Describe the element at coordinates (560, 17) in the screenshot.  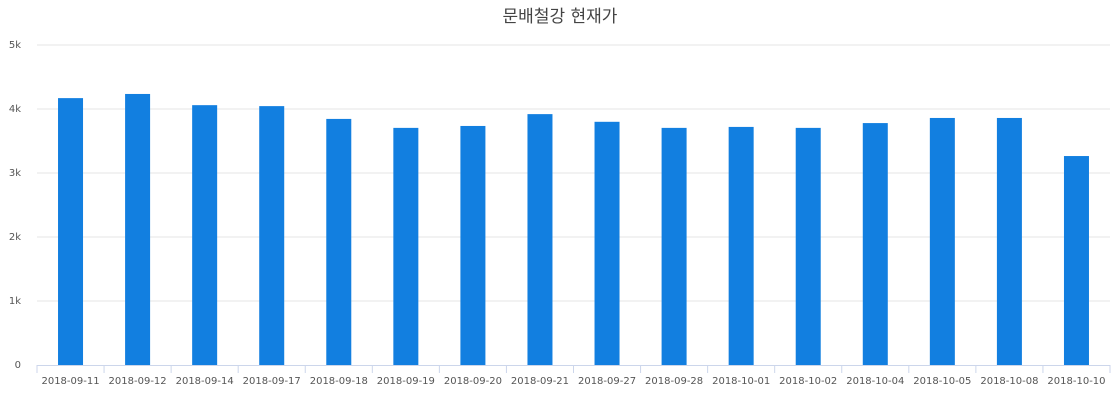
I see `chart-title: 문배철강 현재가` at that location.